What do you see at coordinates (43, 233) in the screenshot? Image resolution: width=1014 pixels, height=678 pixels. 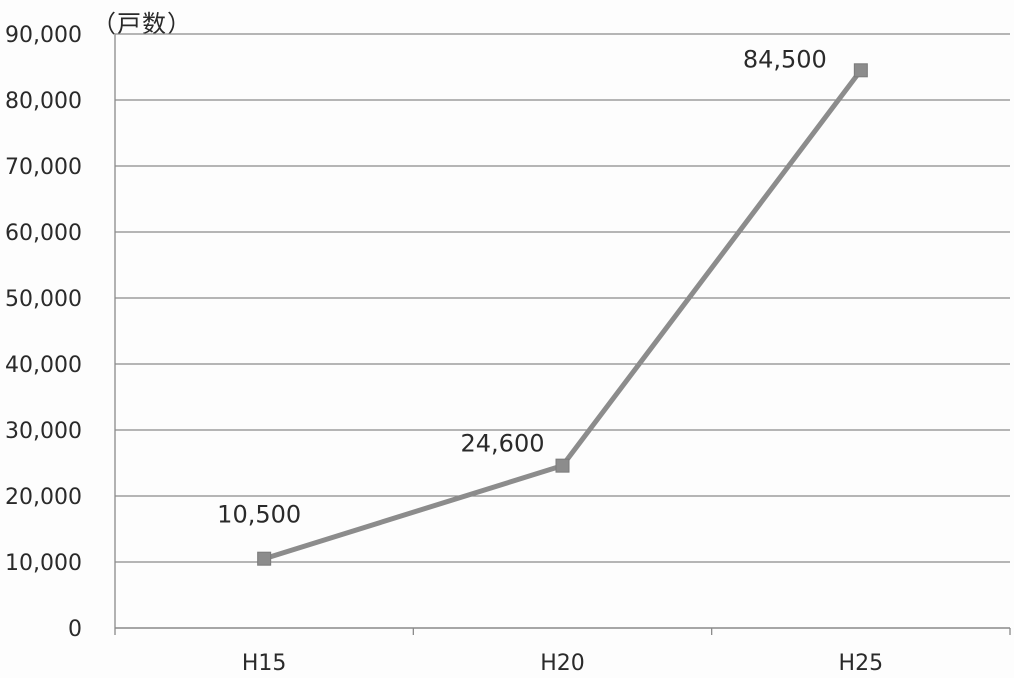 I see `y-tick-label-60000: 60,000` at bounding box center [43, 233].